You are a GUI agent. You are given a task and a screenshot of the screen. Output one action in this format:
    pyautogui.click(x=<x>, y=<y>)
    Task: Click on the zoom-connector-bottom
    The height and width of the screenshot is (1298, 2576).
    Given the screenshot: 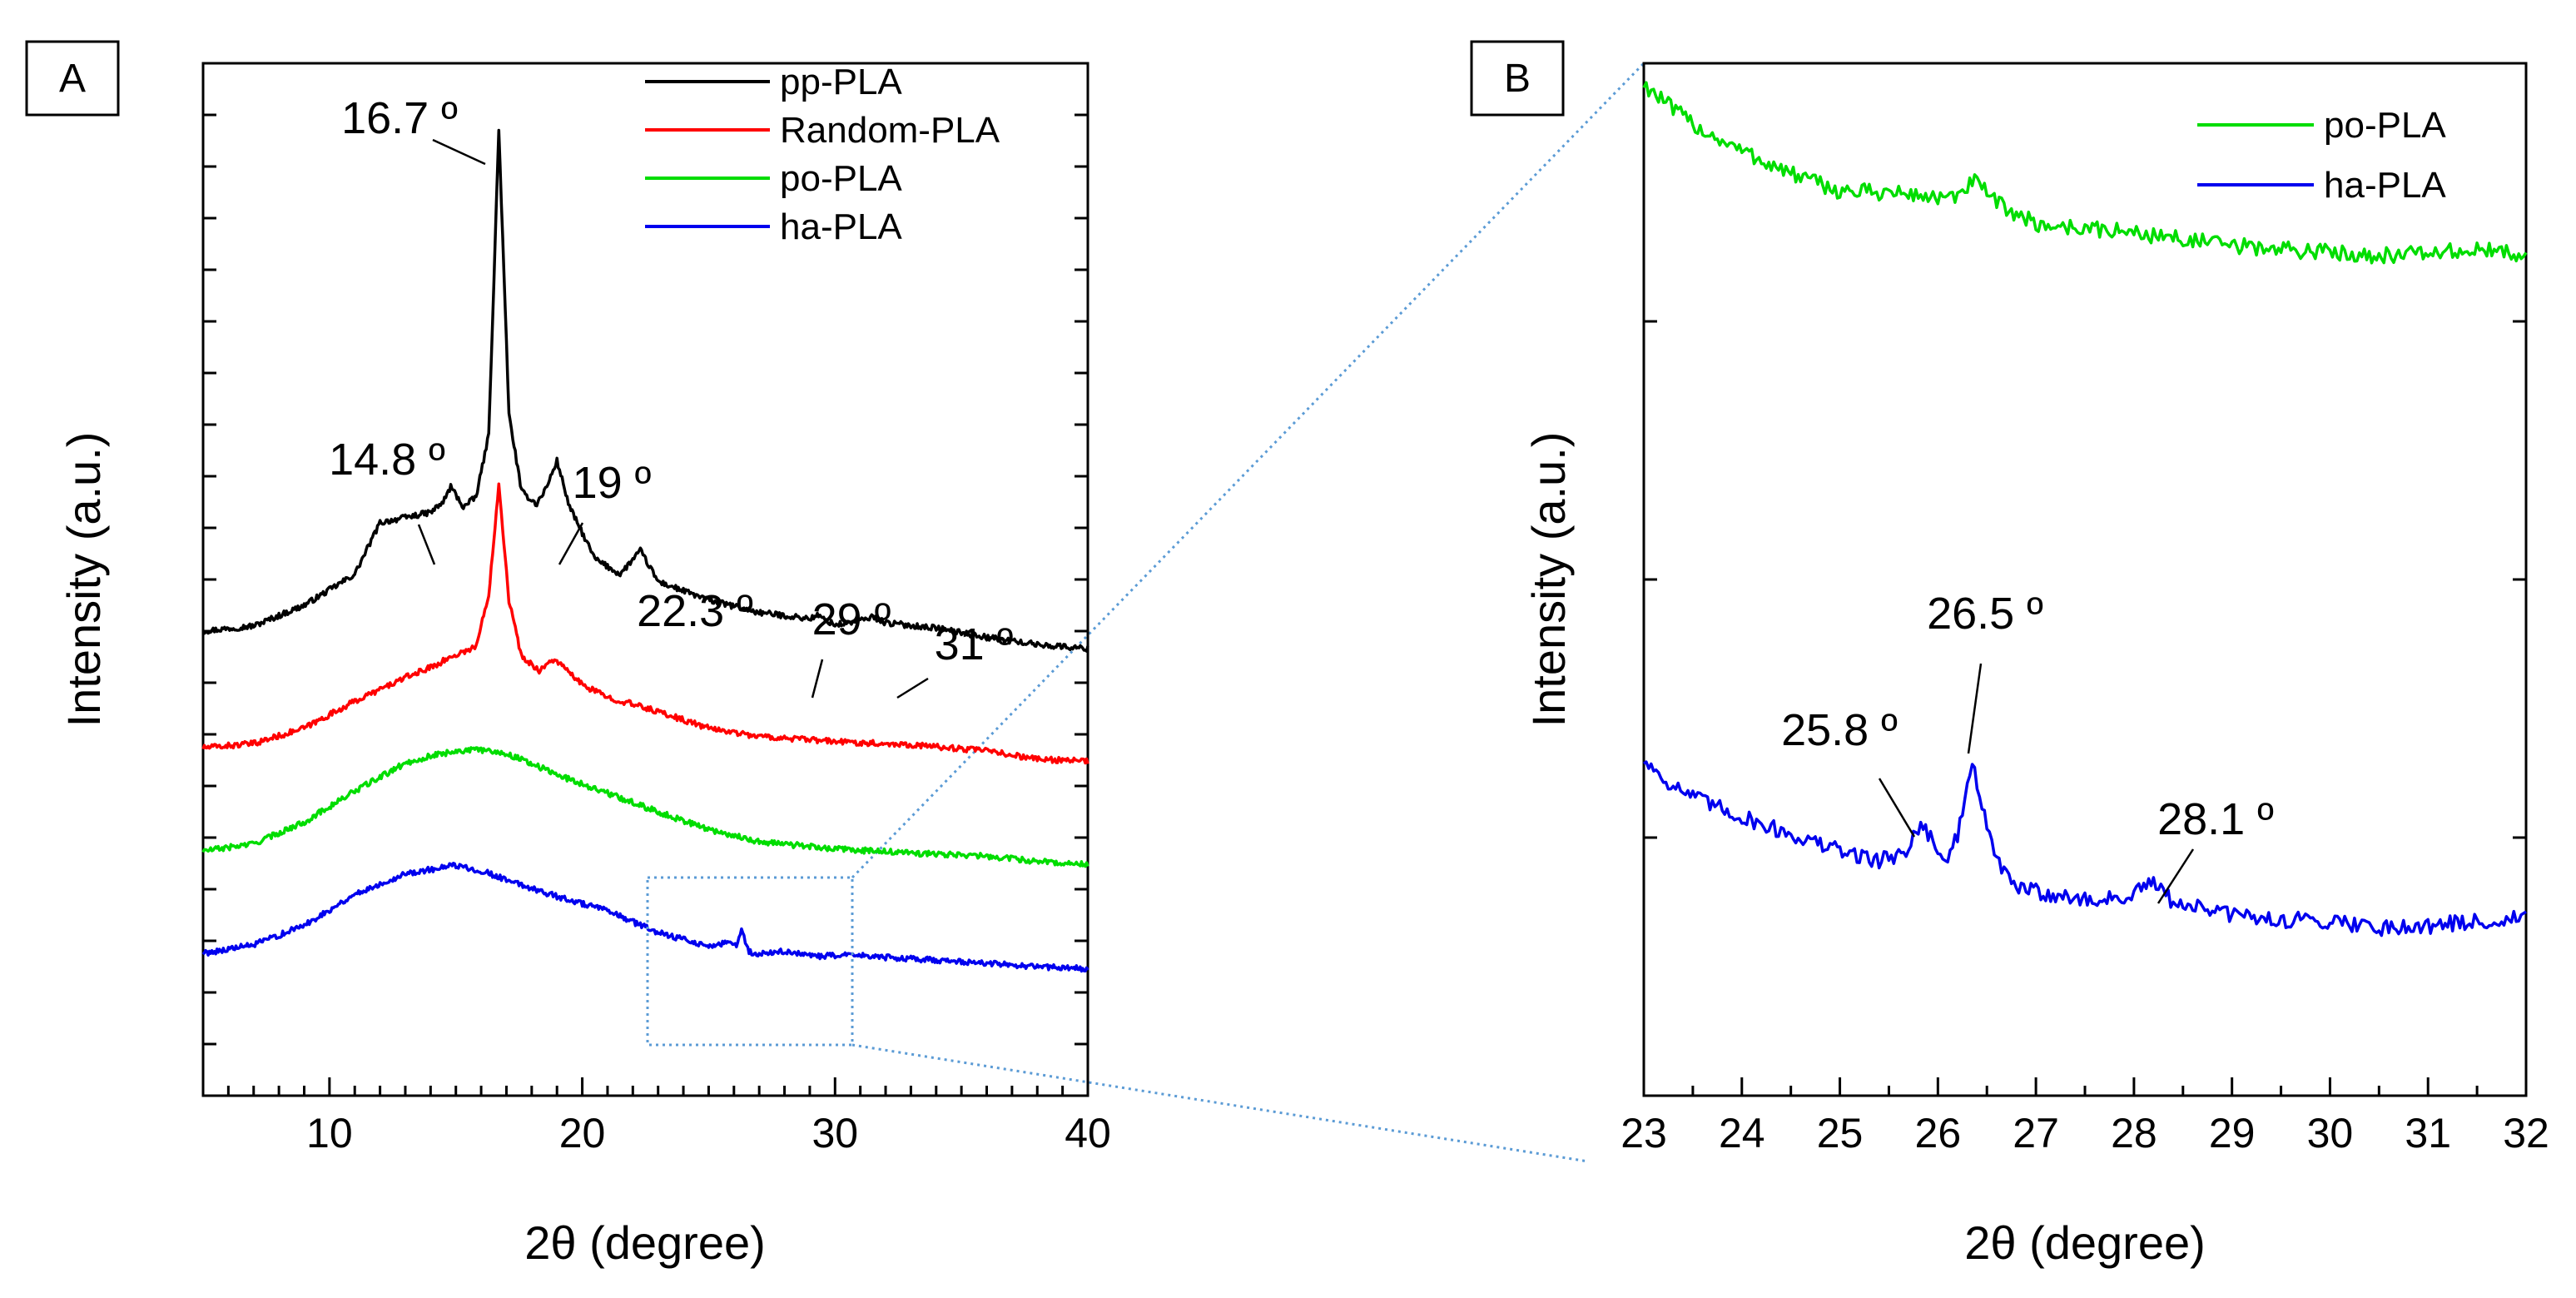 What is the action you would take?
    pyautogui.click(x=1220, y=1103)
    